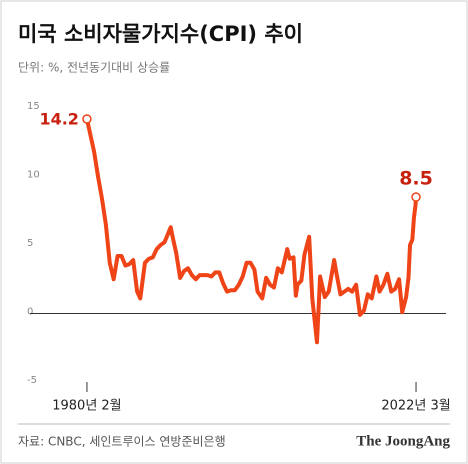 The width and height of the screenshot is (468, 464). What do you see at coordinates (403, 441) in the screenshot?
I see `brand: The JoongAng` at bounding box center [403, 441].